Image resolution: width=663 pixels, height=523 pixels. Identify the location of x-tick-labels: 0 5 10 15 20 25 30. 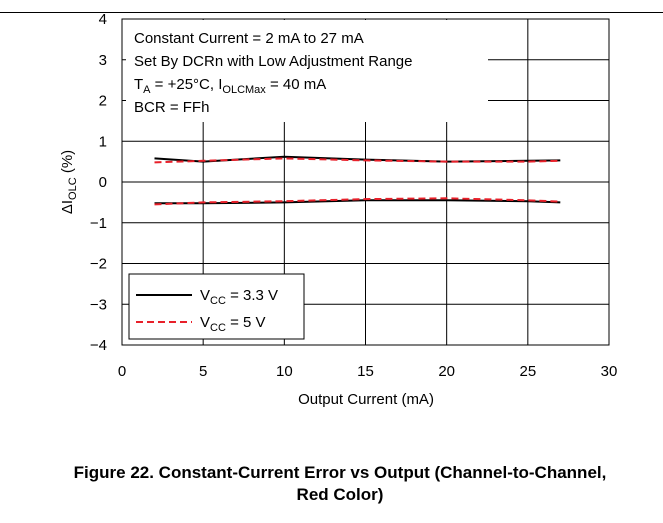
(368, 371).